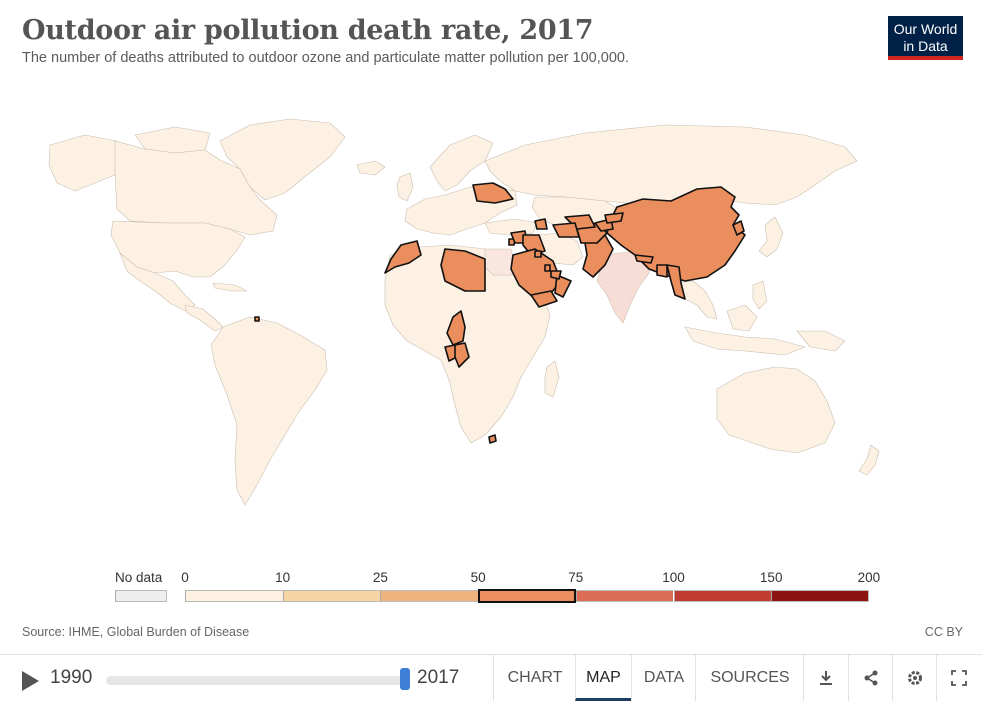 Image resolution: width=982 pixels, height=701 pixels. What do you see at coordinates (538, 254) in the screenshot?
I see `country-kuwait` at bounding box center [538, 254].